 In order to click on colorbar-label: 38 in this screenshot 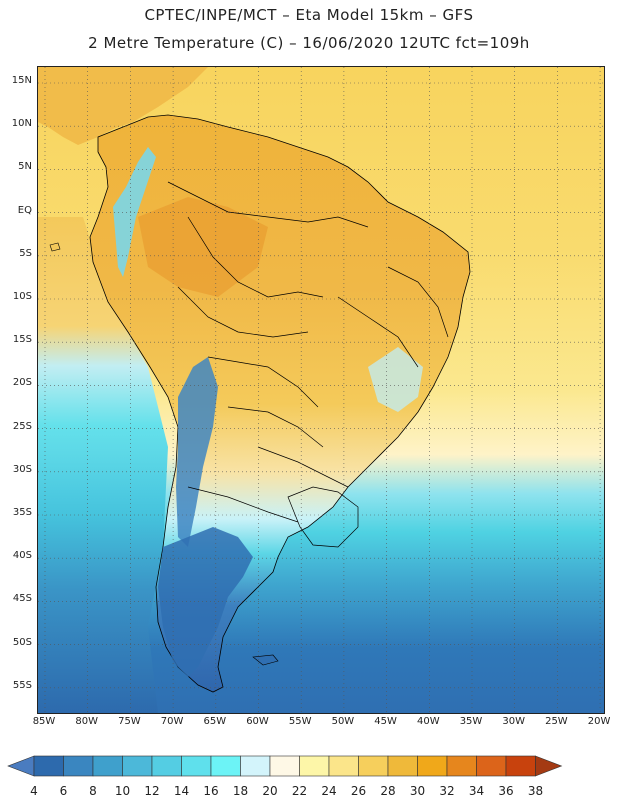, I will do `click(535, 791)`.